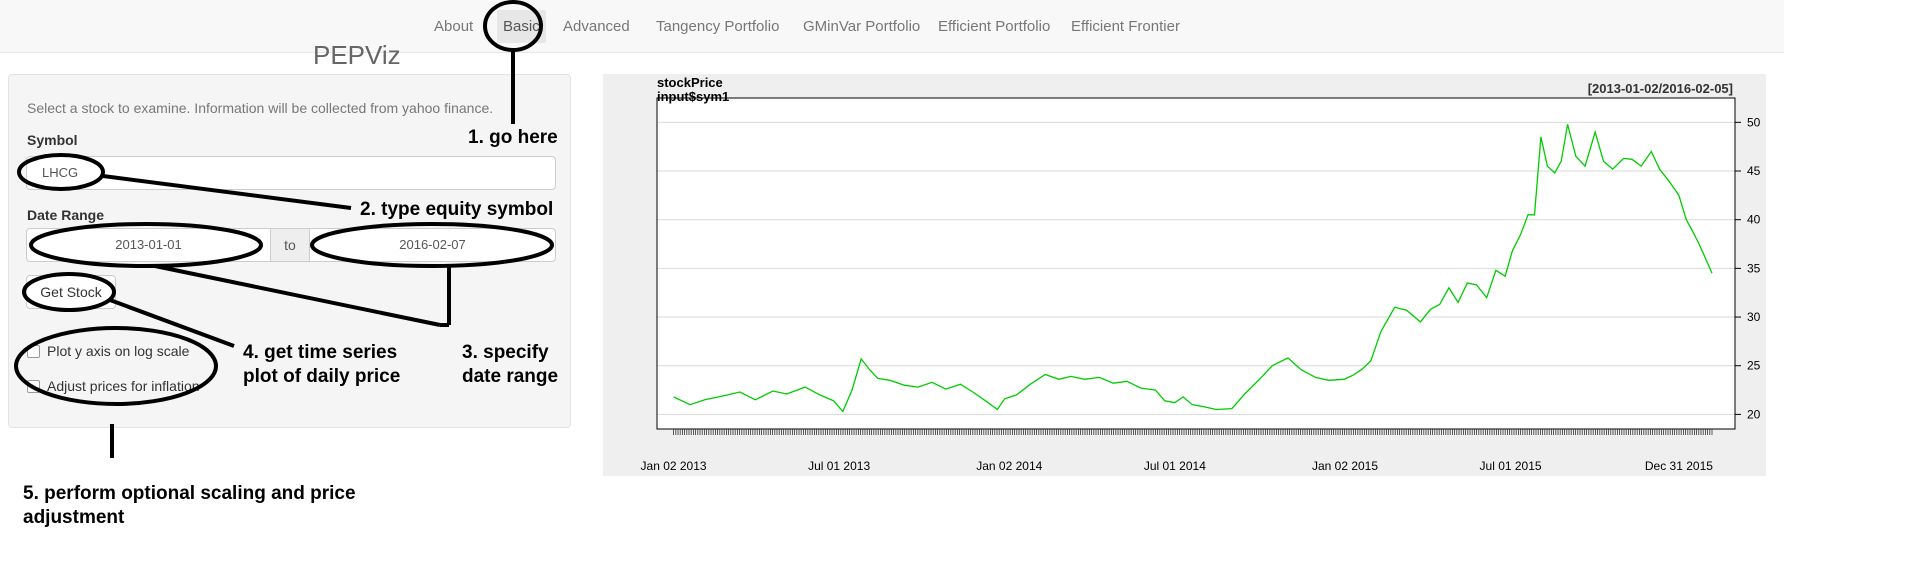 The height and width of the screenshot is (570, 1920). I want to click on y-tick-label: 50, so click(1754, 122).